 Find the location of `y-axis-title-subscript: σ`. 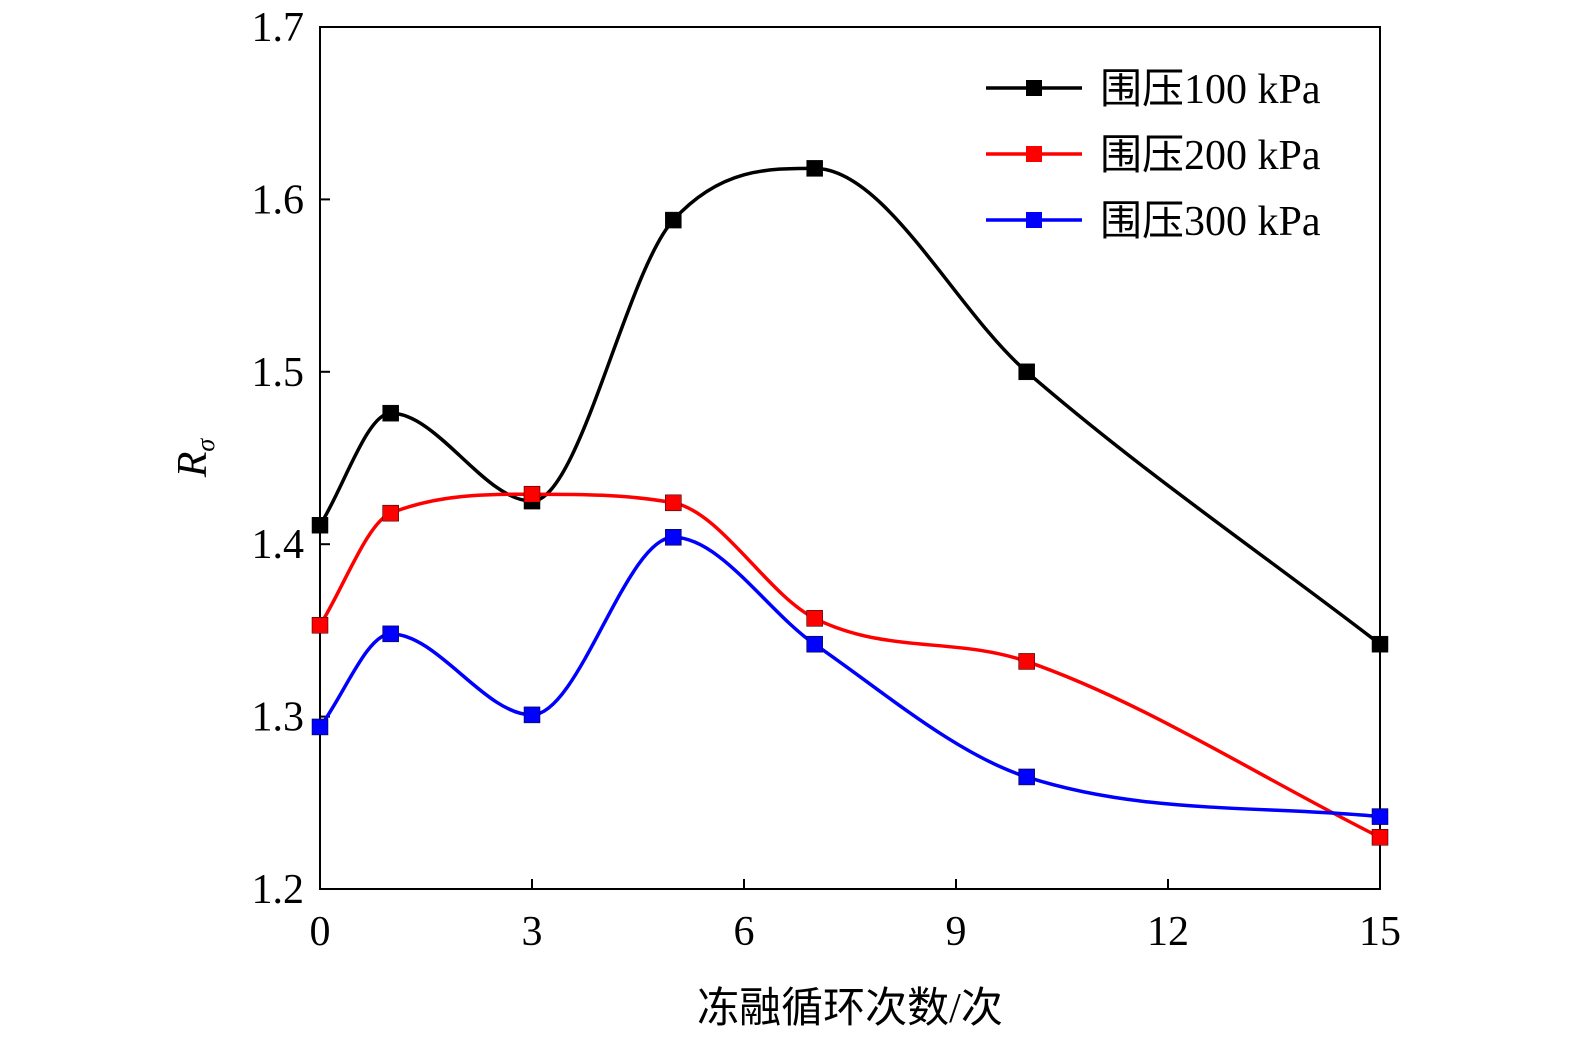

y-axis-title-subscript: σ is located at coordinates (205, 445).